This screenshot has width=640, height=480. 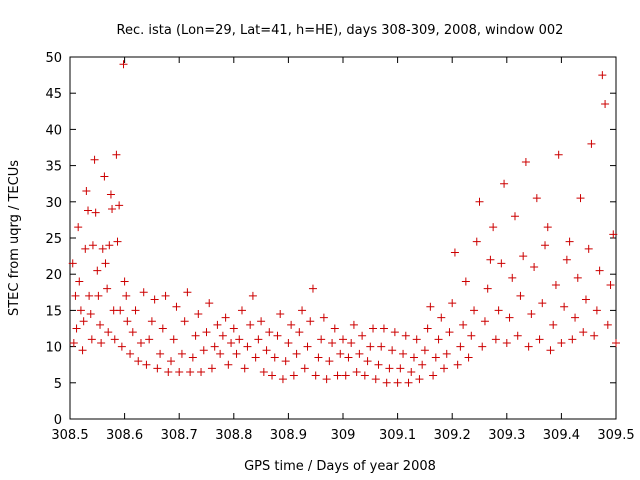 I want to click on x-tick-label: 309.4, so click(x=561, y=435).